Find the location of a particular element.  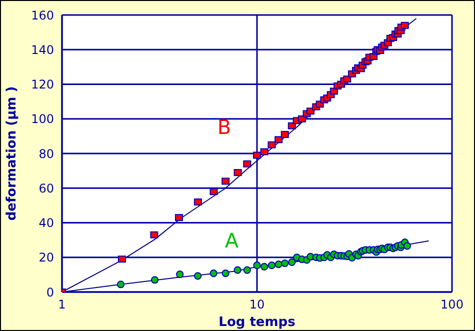

y-tick-label: 20 is located at coordinates (46, 257).